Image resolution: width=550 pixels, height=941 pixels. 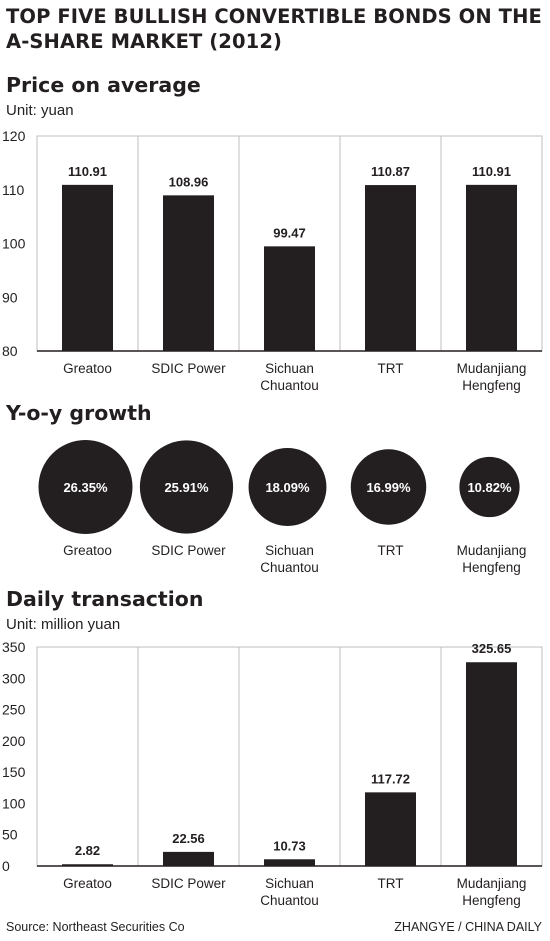 I want to click on daily-ytick-200: 200, so click(x=14, y=741).